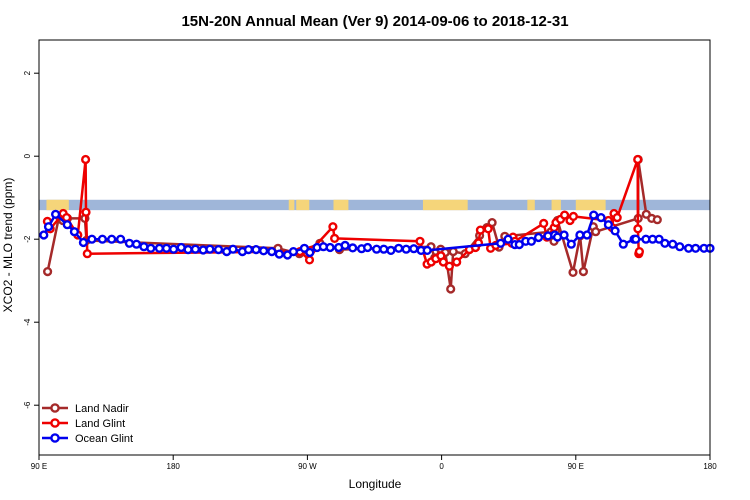  Describe the element at coordinates (374, 205) in the screenshot. I see `ocean-band` at that location.